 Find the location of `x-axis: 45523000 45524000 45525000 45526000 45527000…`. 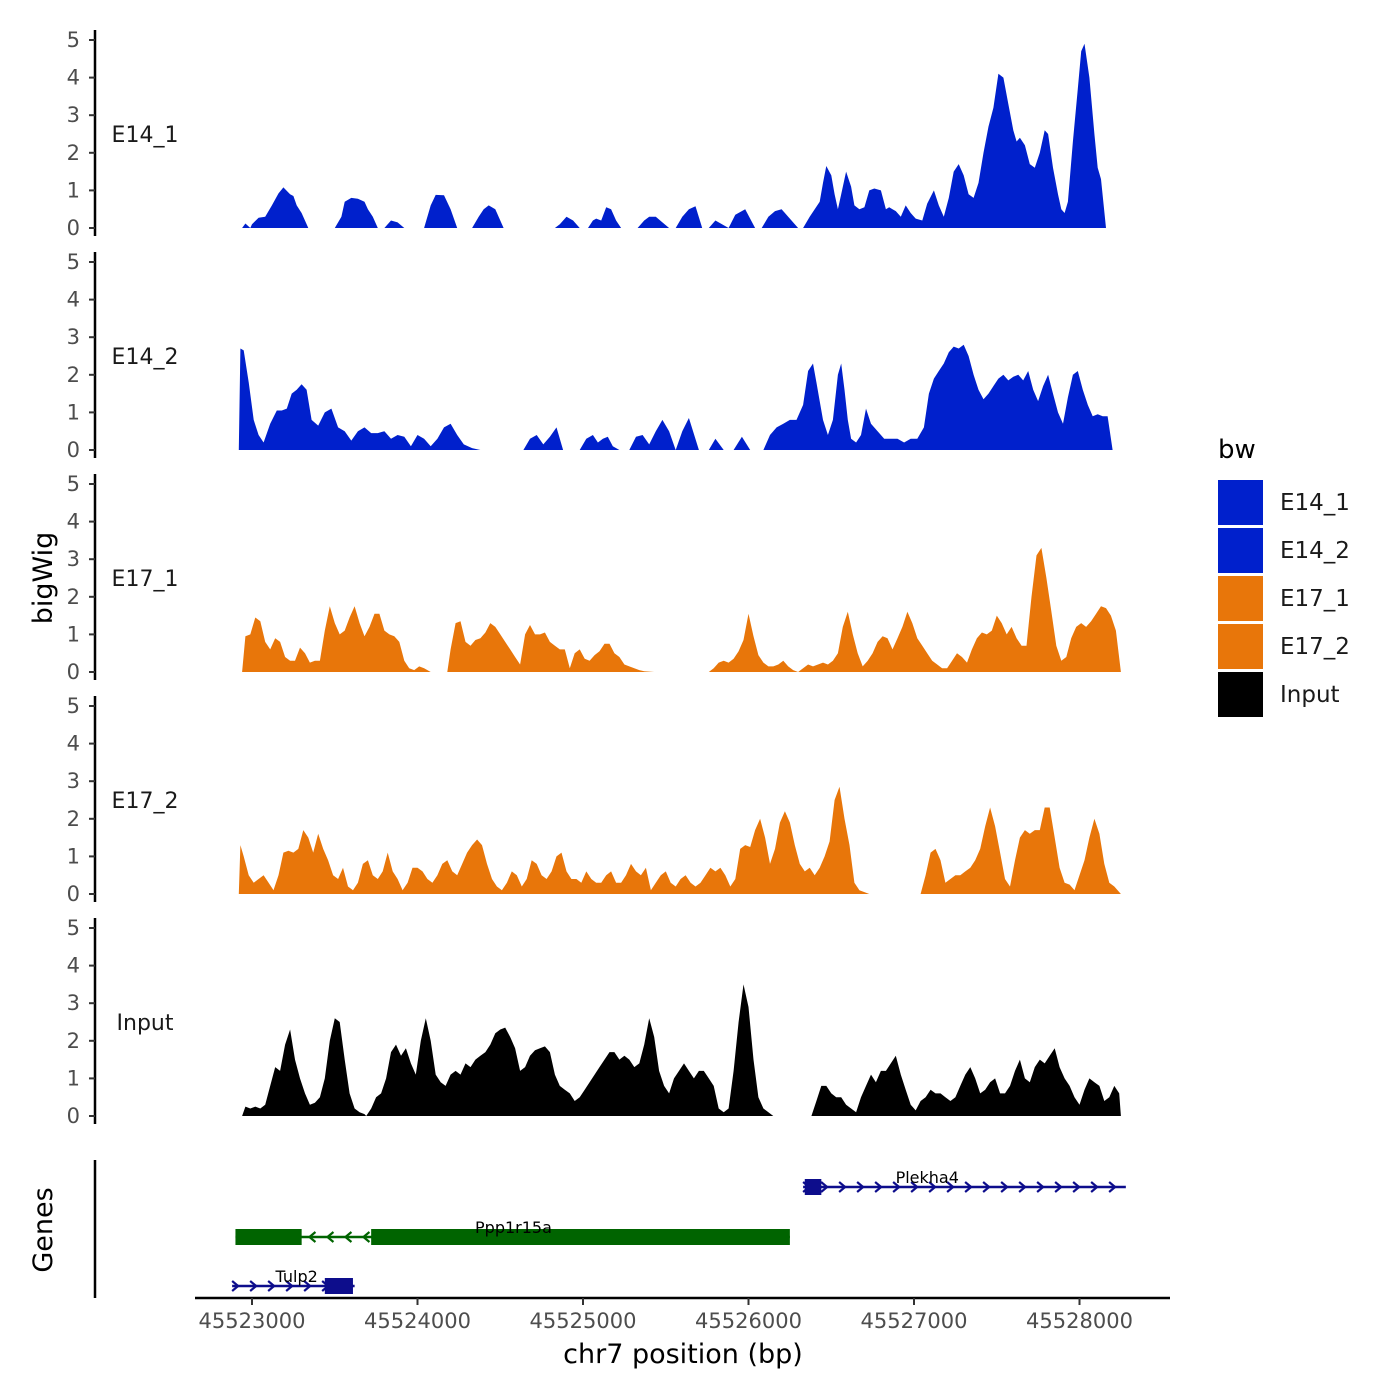

x-axis: 45523000 45524000 45525000 45526000 45527000… is located at coordinates (682, 1314).